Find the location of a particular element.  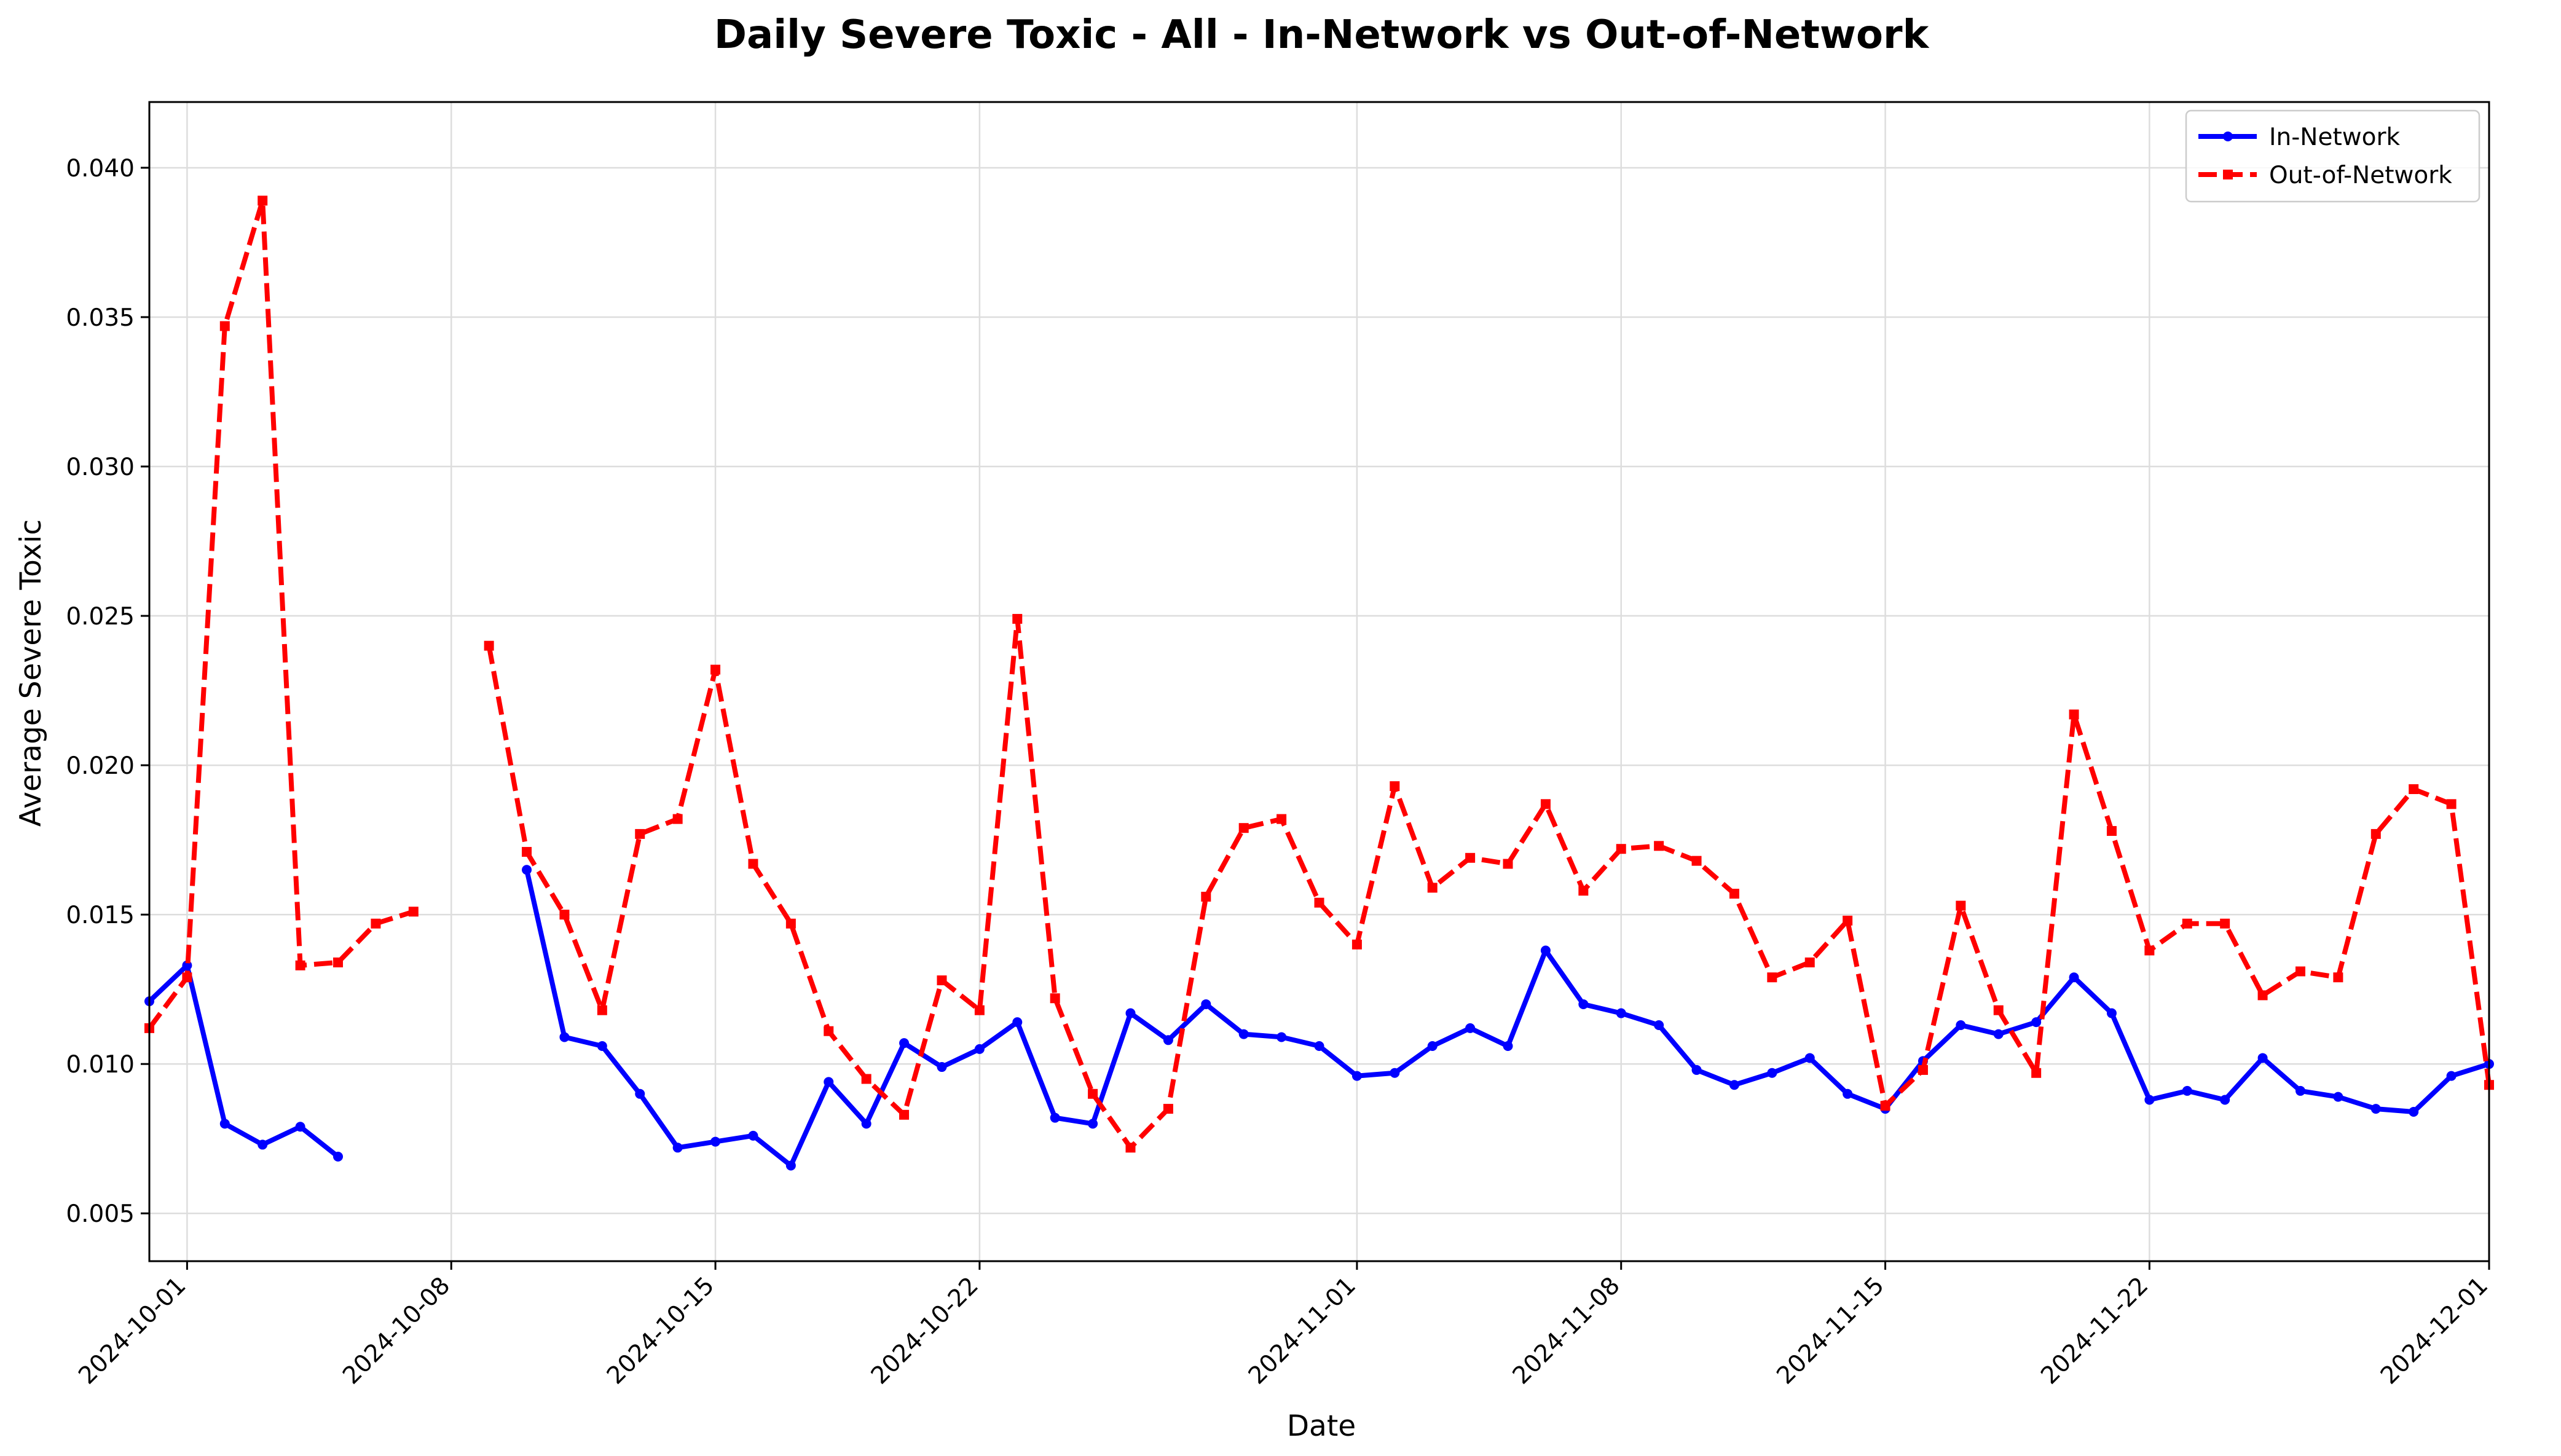

y-tick-label: 0.005 is located at coordinates (100, 1214).